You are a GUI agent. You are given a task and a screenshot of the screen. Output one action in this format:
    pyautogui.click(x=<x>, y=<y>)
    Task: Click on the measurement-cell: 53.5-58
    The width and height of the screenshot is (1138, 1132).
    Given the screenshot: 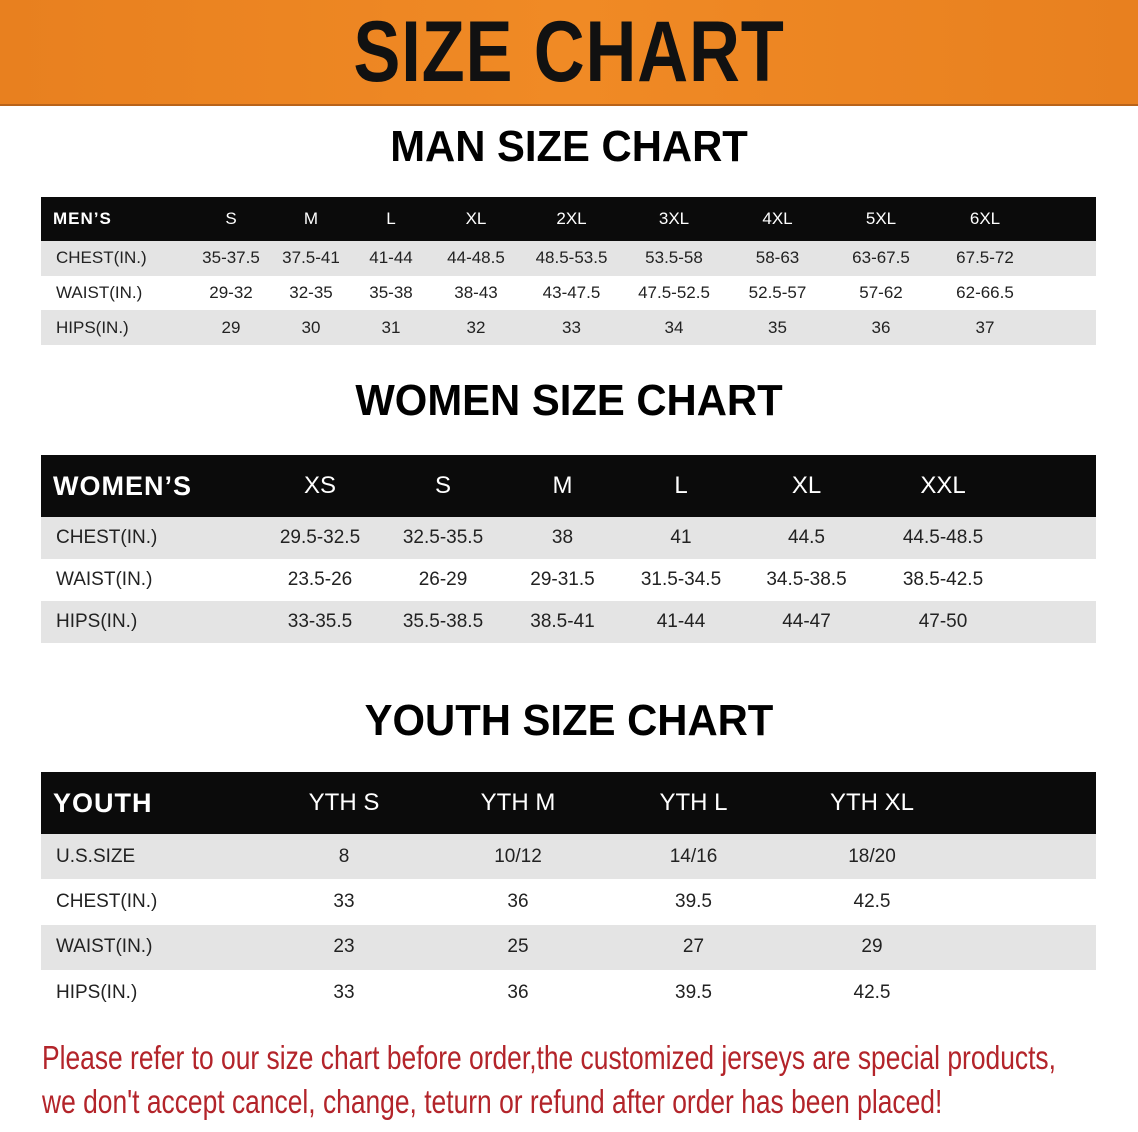 What is the action you would take?
    pyautogui.click(x=674, y=258)
    